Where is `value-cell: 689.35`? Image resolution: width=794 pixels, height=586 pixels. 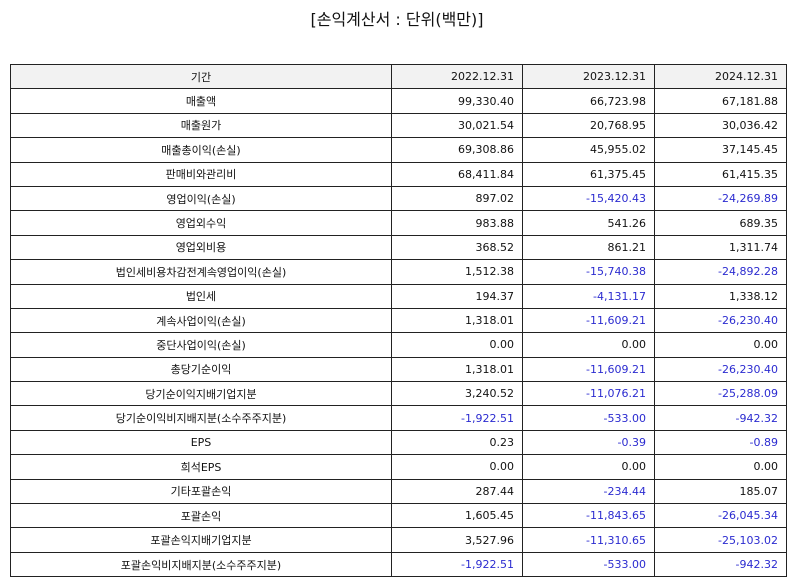 value-cell: 689.35 is located at coordinates (720, 223).